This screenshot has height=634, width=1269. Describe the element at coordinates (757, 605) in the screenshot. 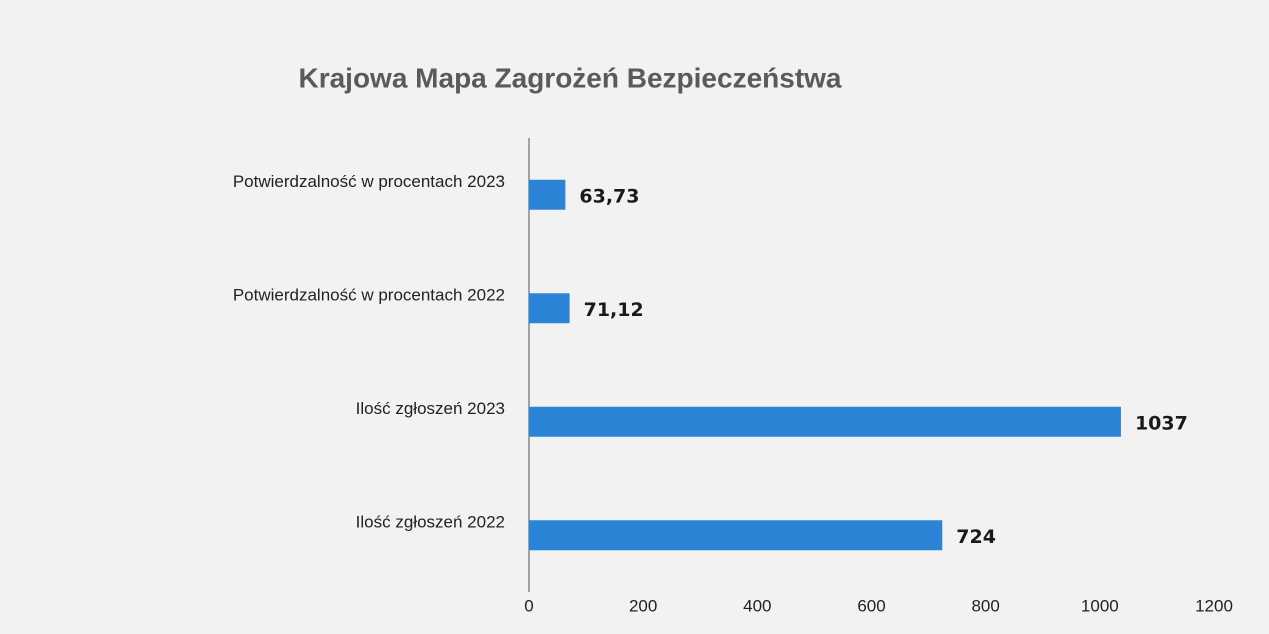

I see `x-tick-label: 400` at that location.